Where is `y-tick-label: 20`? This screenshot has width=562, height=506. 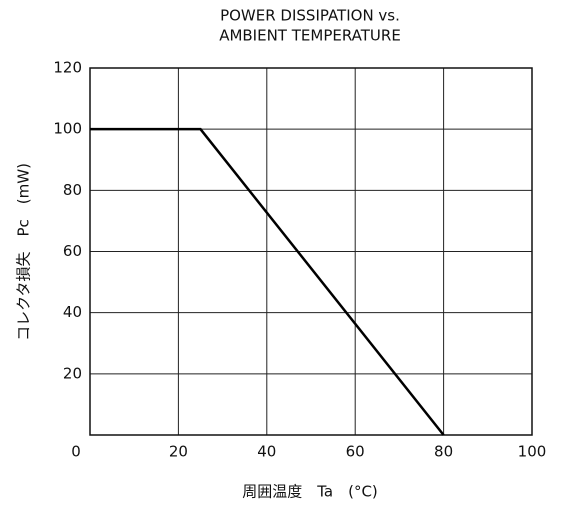
y-tick-label: 20 is located at coordinates (72, 373).